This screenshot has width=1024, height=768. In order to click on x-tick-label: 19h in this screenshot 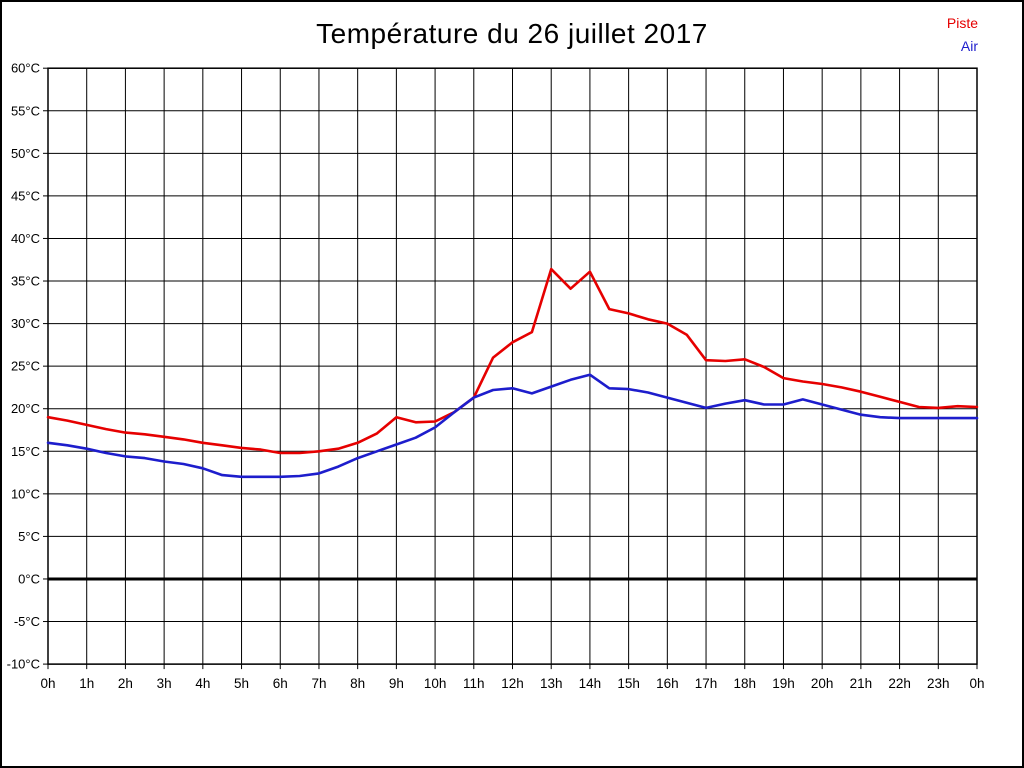, I will do `click(783, 683)`.